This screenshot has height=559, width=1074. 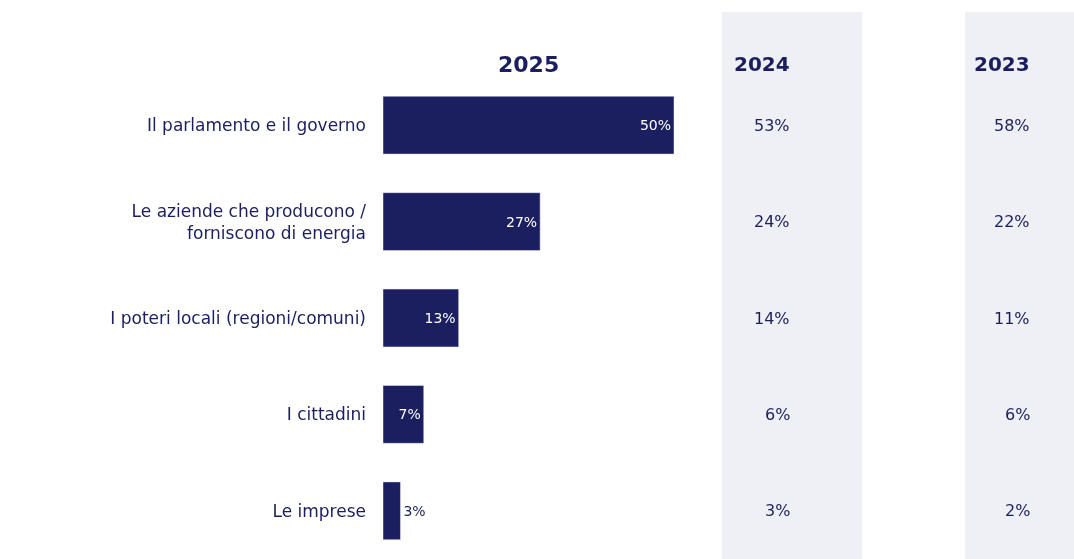 What do you see at coordinates (1012, 221) in the screenshot?
I see `text: 22%` at bounding box center [1012, 221].